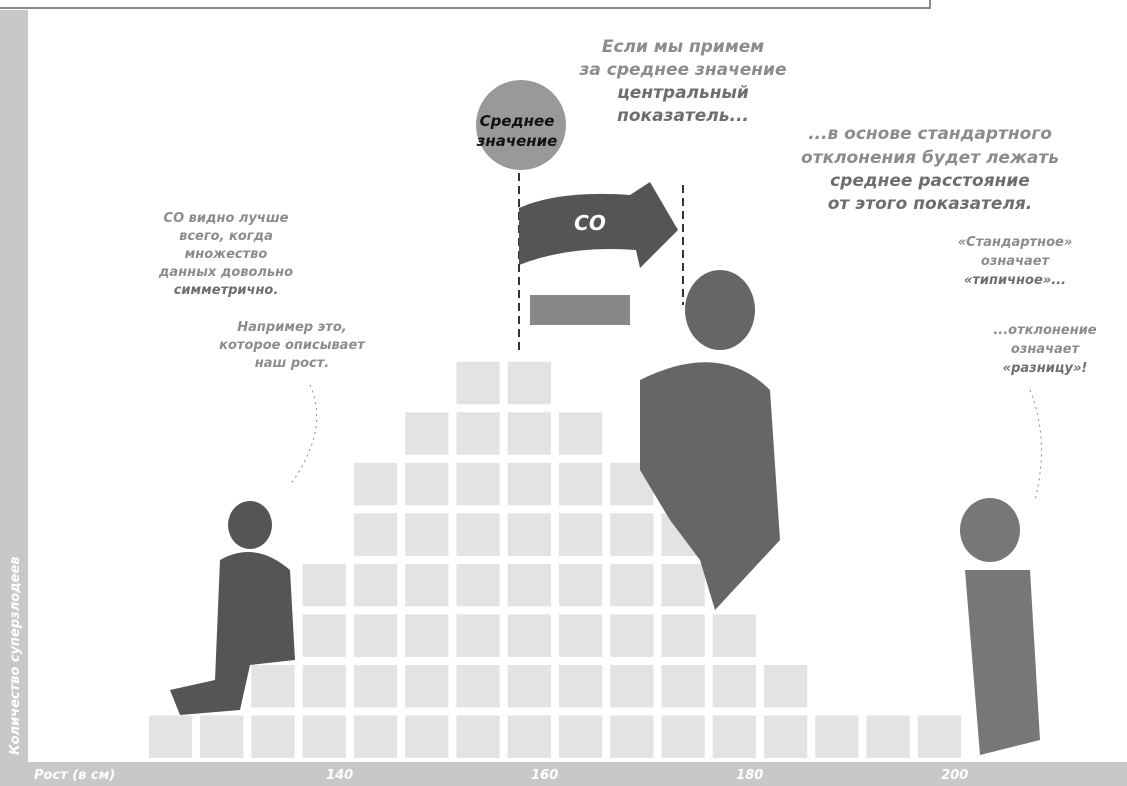  Describe the element at coordinates (930, 204) in the screenshot. I see `annotation-line: от этого показателя.` at that location.